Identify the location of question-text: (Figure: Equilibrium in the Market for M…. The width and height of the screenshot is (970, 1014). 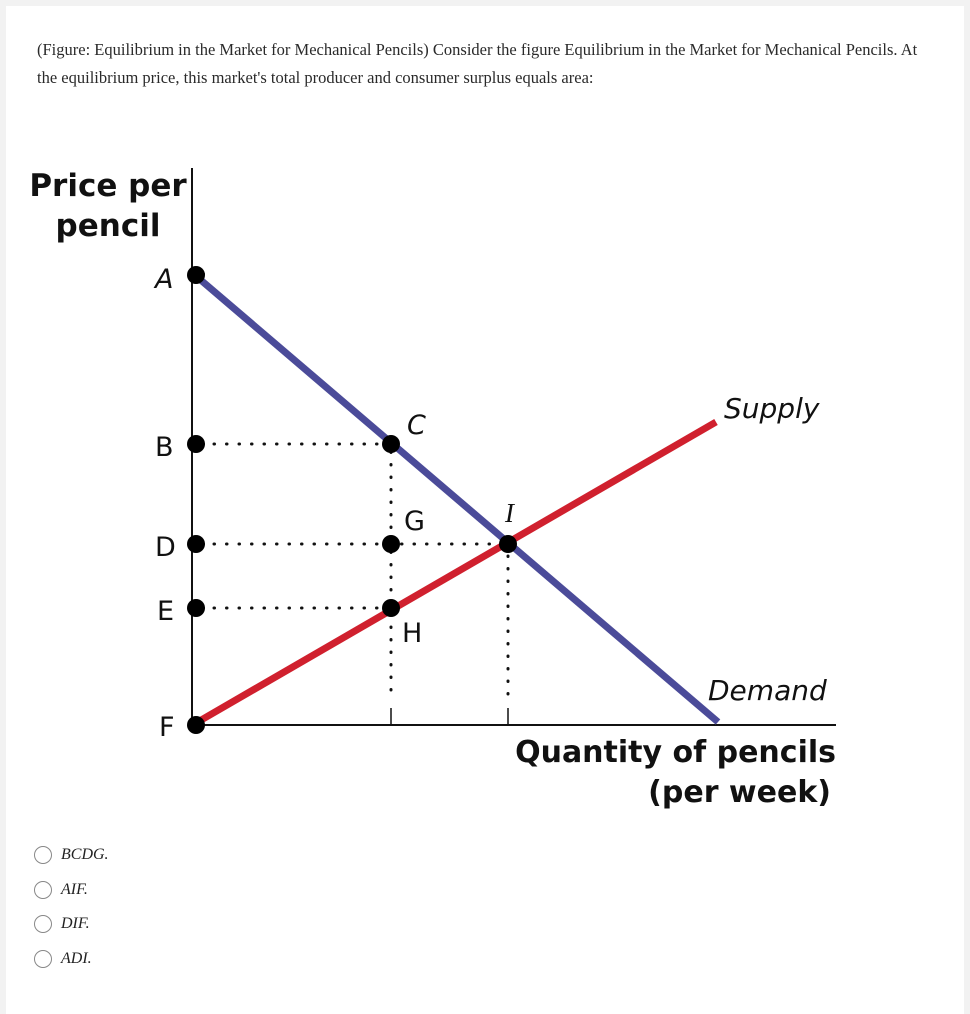
(477, 63).